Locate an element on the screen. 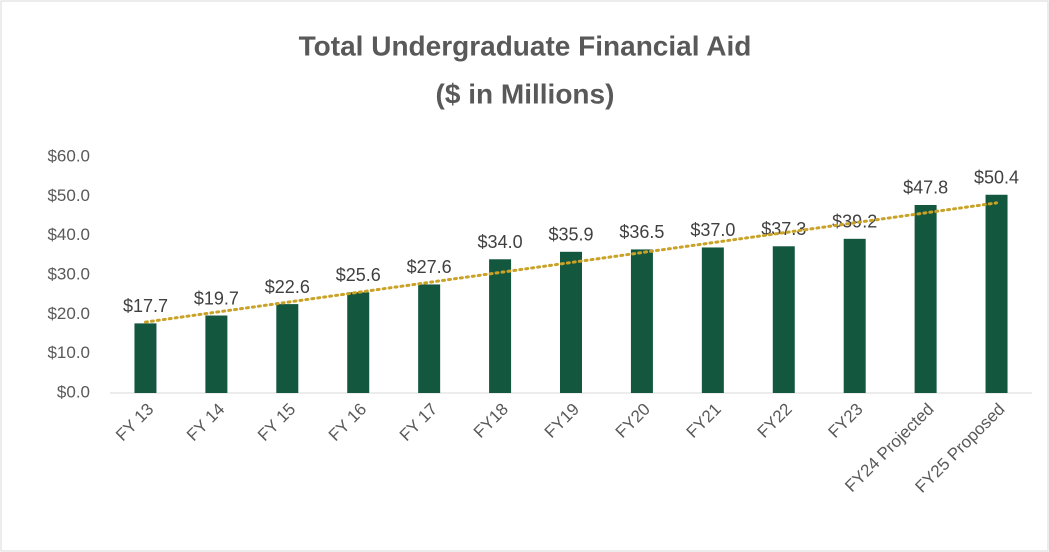 The height and width of the screenshot is (552, 1049). y-tick-label: $50.0 is located at coordinates (68, 195).